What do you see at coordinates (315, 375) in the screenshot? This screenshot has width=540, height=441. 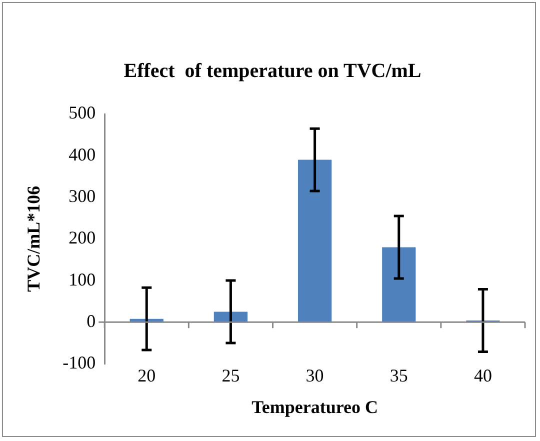 I see `x-tick-label: 30` at bounding box center [315, 375].